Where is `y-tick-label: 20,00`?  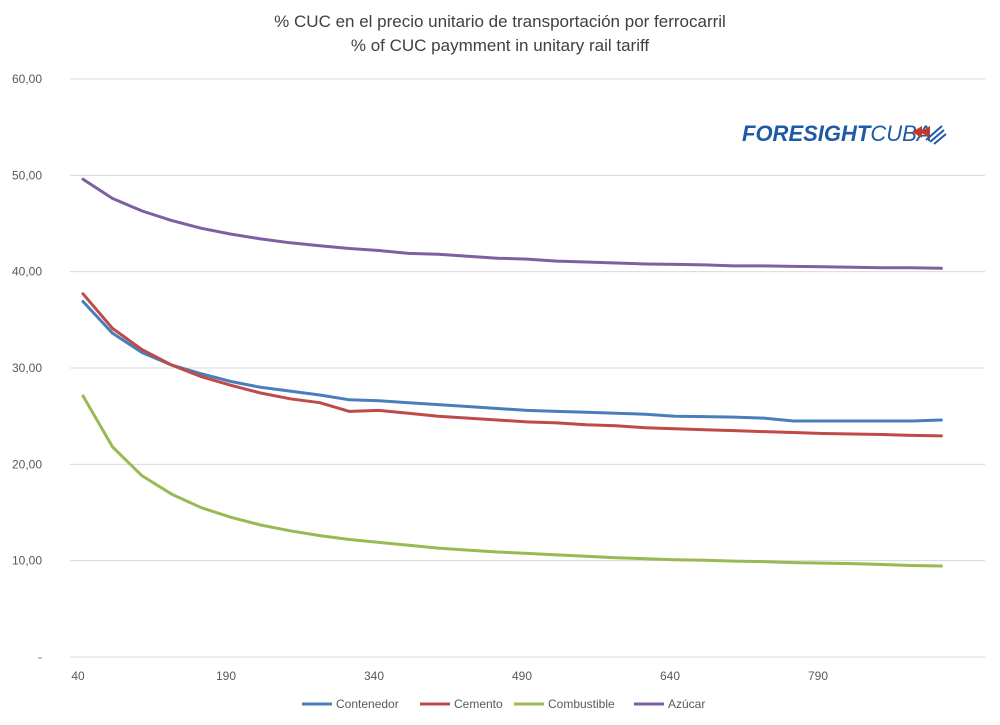 y-tick-label: 20,00 is located at coordinates (27, 464).